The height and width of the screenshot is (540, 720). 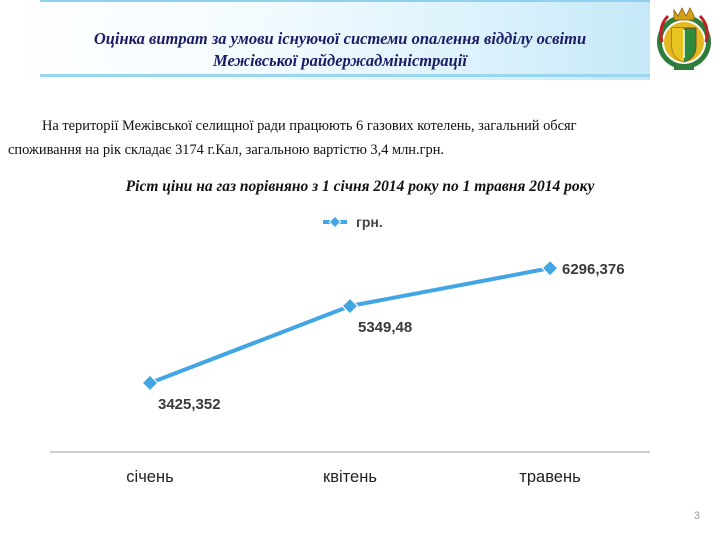 What do you see at coordinates (345, 75) in the screenshot?
I see `header-underline` at bounding box center [345, 75].